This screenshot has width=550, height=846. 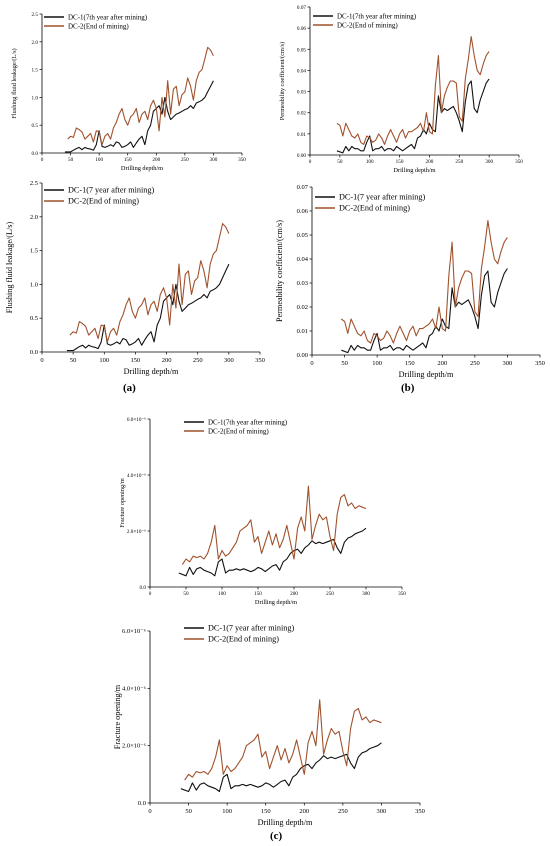 What do you see at coordinates (35, 43) in the screenshot?
I see `y-tick-label: 2.0` at bounding box center [35, 43].